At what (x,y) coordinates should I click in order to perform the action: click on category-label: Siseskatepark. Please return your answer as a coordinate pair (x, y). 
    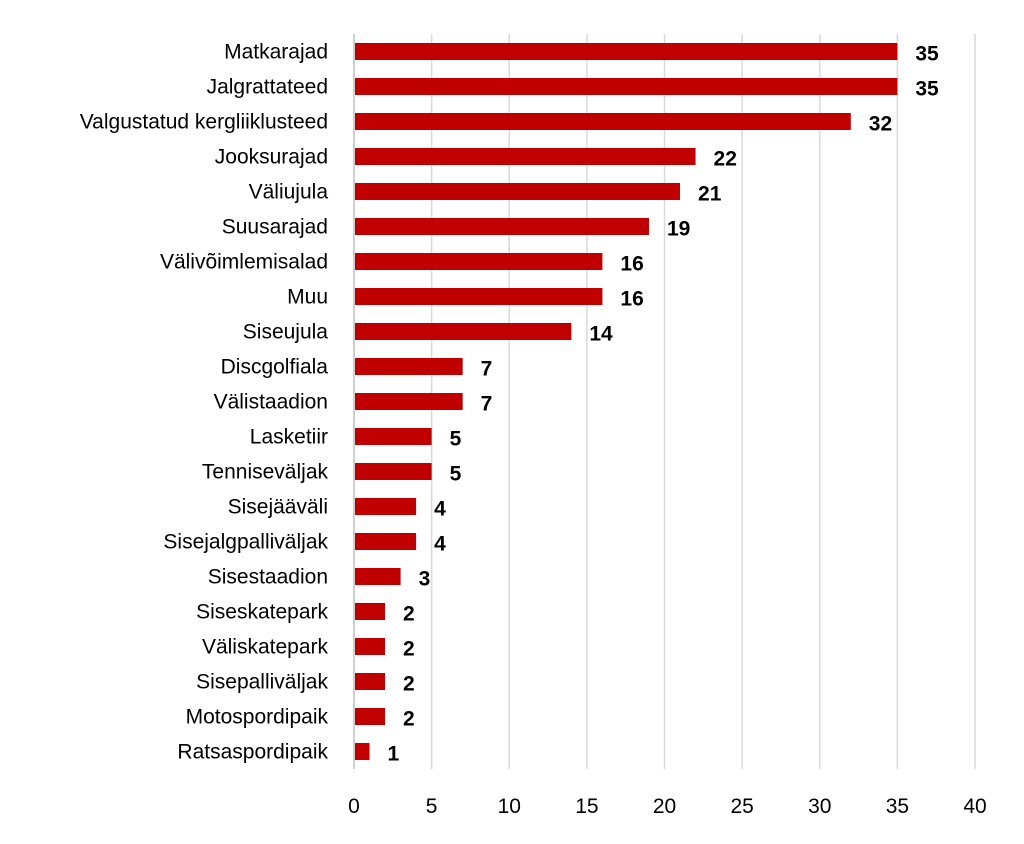
    Looking at the image, I should click on (262, 612).